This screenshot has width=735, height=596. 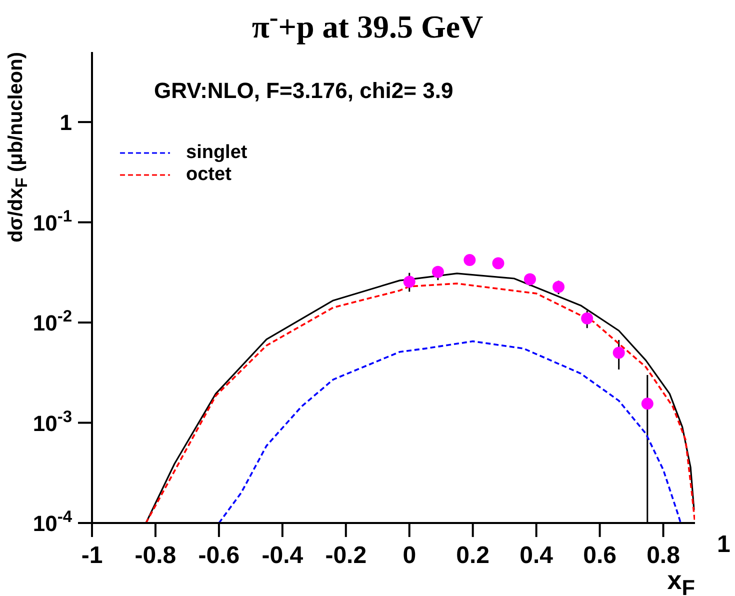 I want to click on annotation: GRV:NLO, F=3.176, chi2= 3.9, so click(x=304, y=91).